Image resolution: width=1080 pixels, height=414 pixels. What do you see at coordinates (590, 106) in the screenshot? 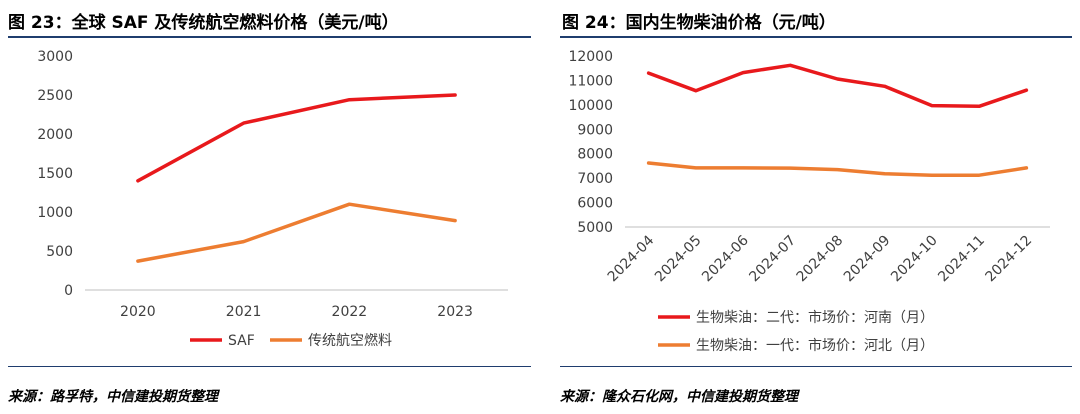
I see `y-tick-label: 10000` at bounding box center [590, 106].